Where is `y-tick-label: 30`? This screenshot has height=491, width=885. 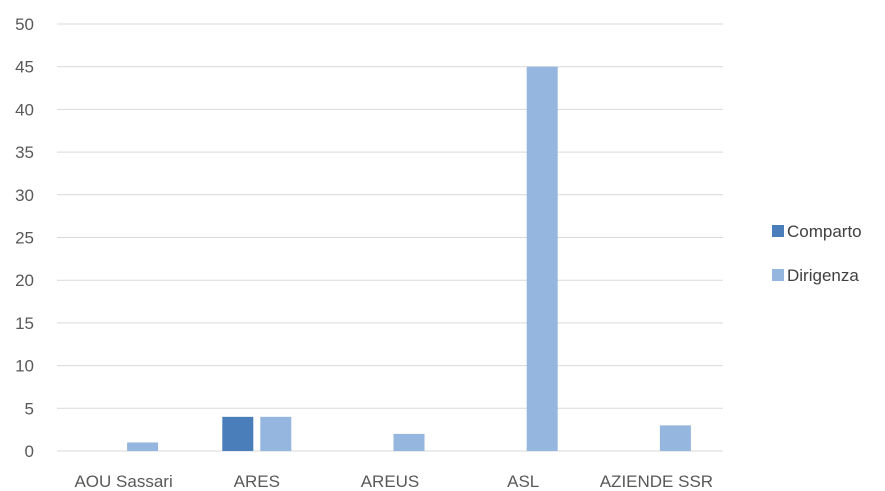 y-tick-label: 30 is located at coordinates (24, 195).